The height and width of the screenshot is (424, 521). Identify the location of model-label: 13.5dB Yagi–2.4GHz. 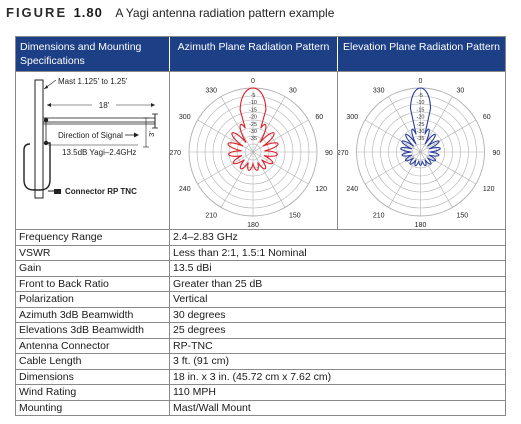
(99, 152).